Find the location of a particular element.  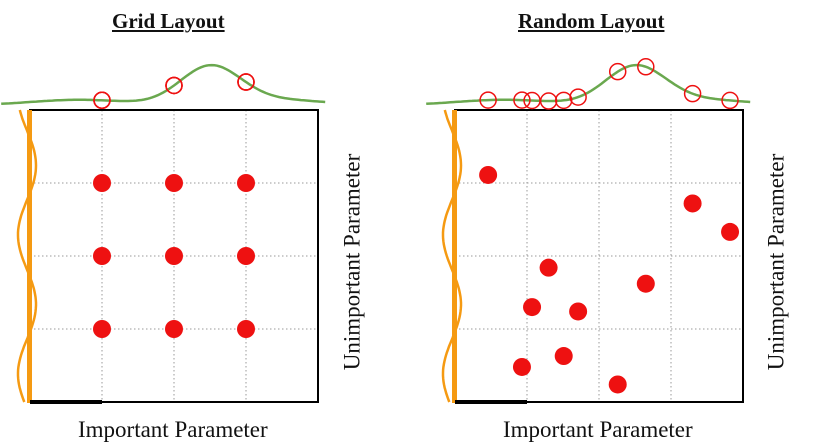

random-layout-title: Random Layout is located at coordinates (591, 21).